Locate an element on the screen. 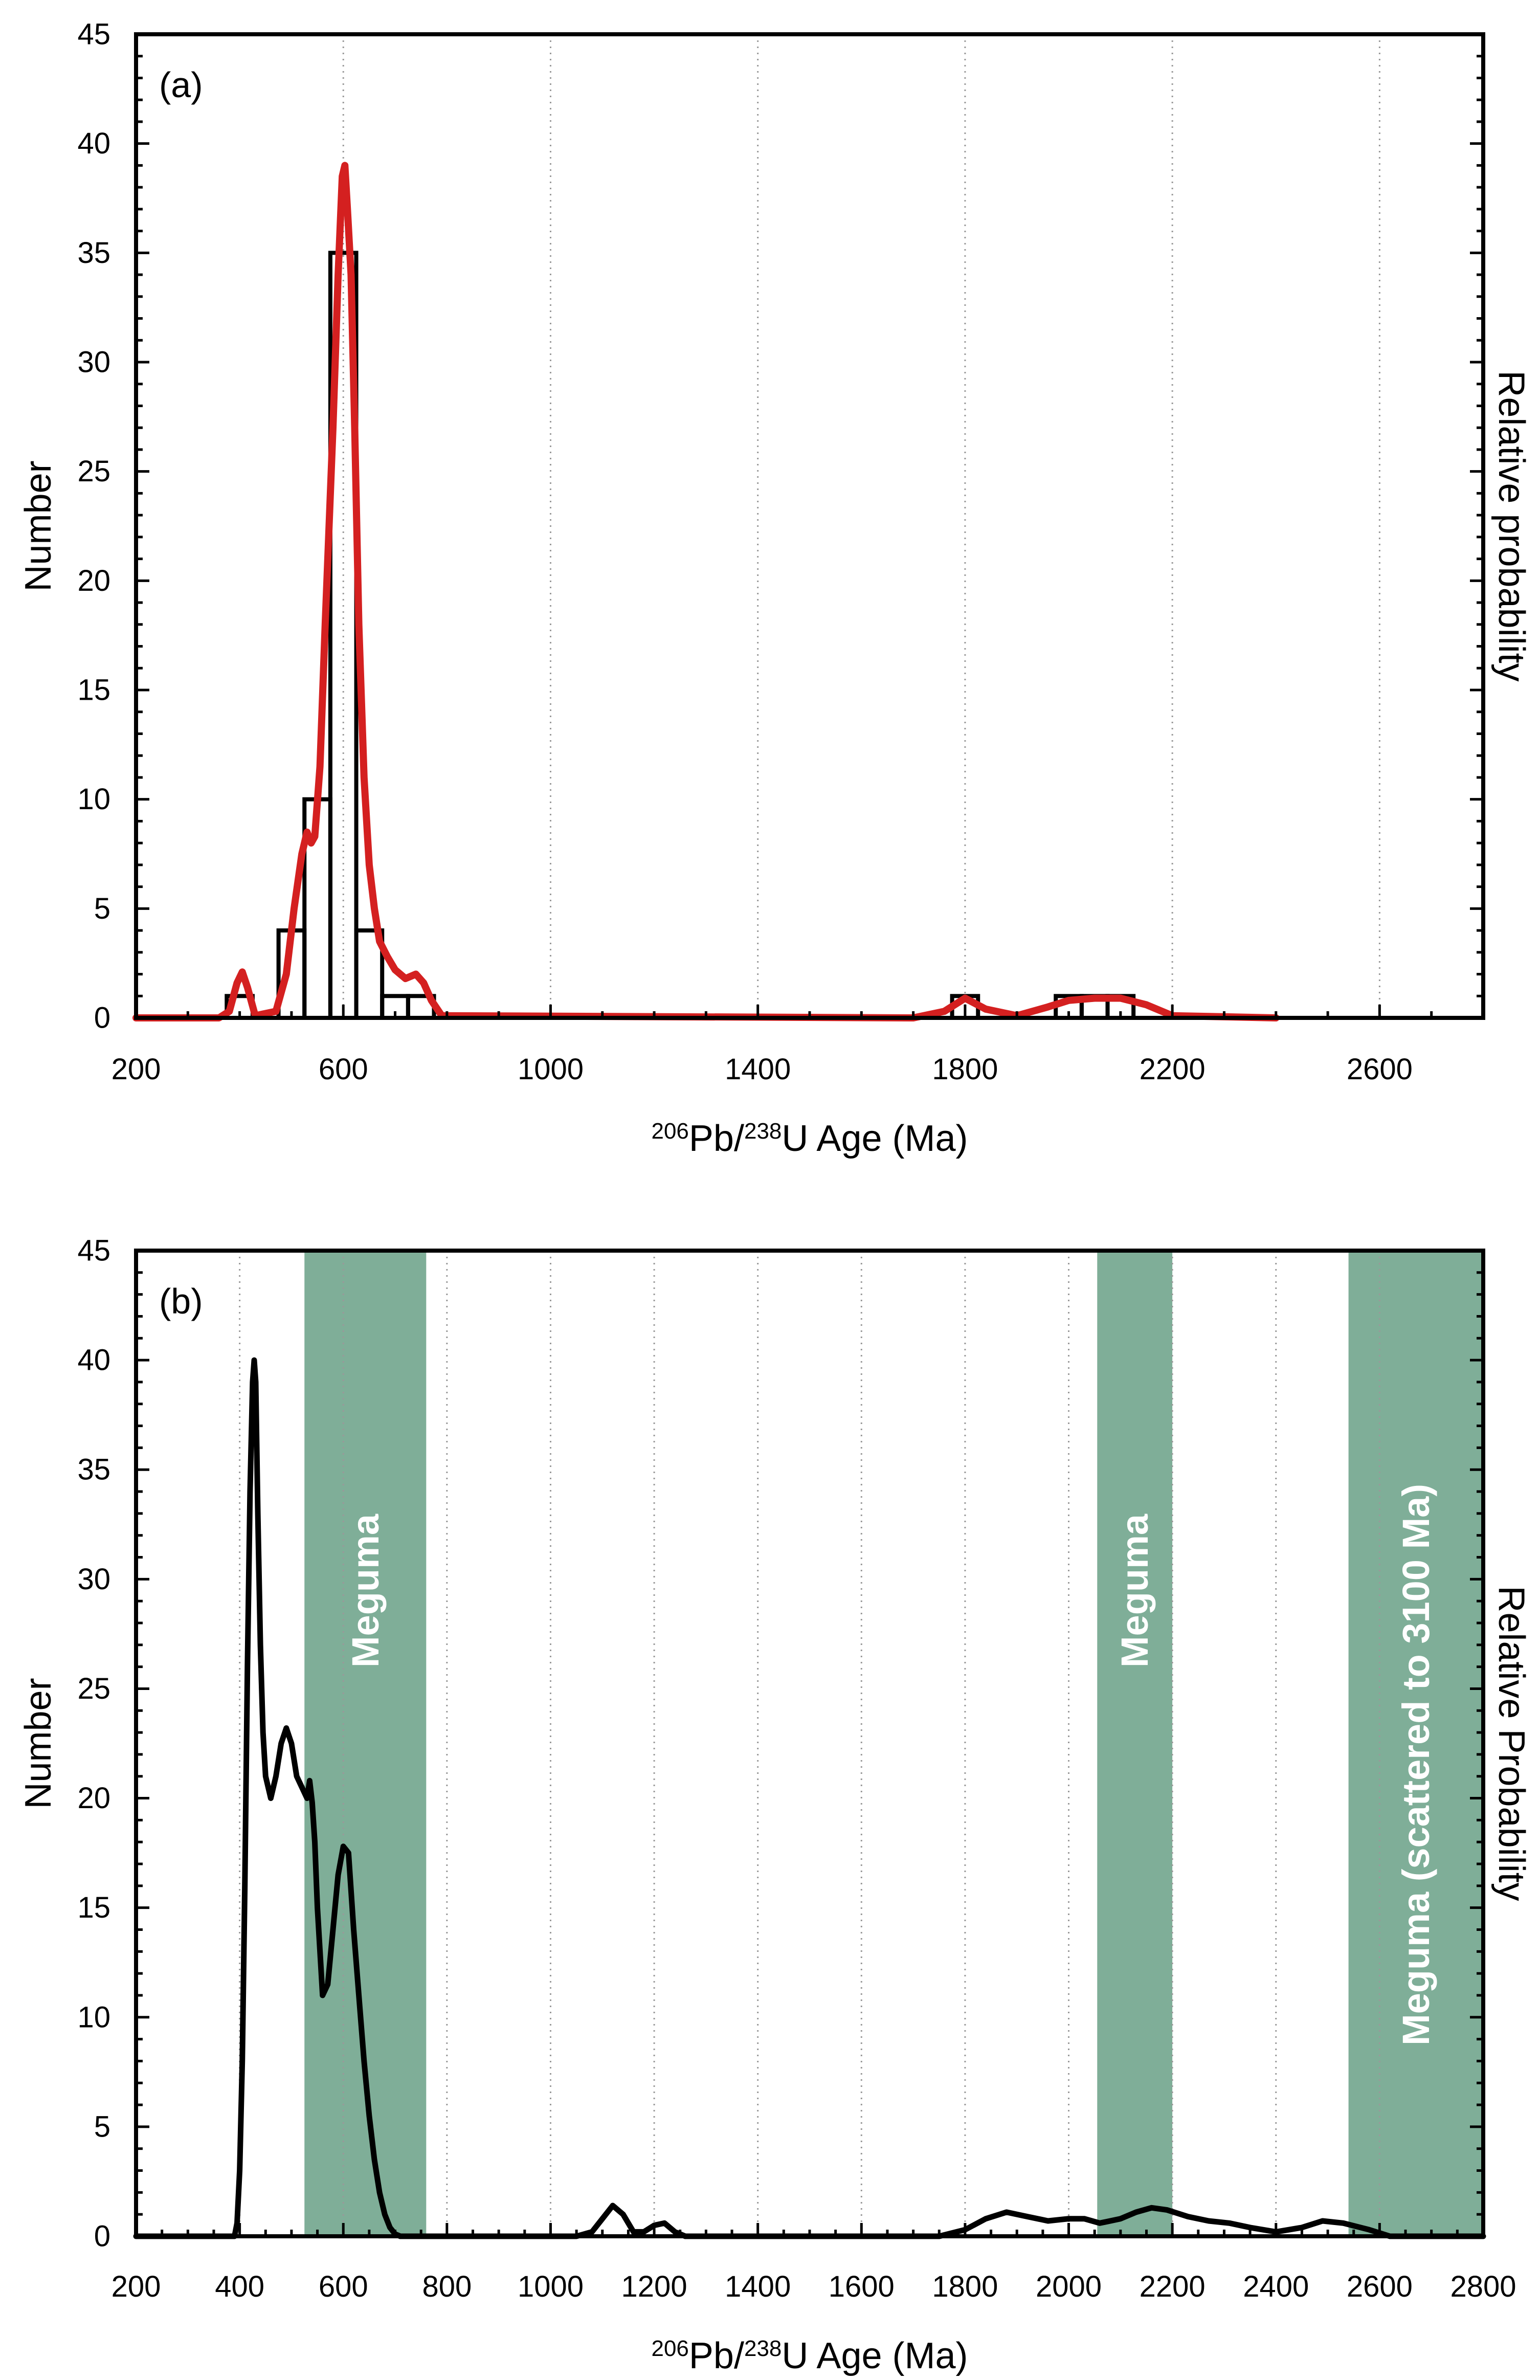 The height and width of the screenshot is (2380, 1540). x-tick-label: 1200 is located at coordinates (654, 2286).